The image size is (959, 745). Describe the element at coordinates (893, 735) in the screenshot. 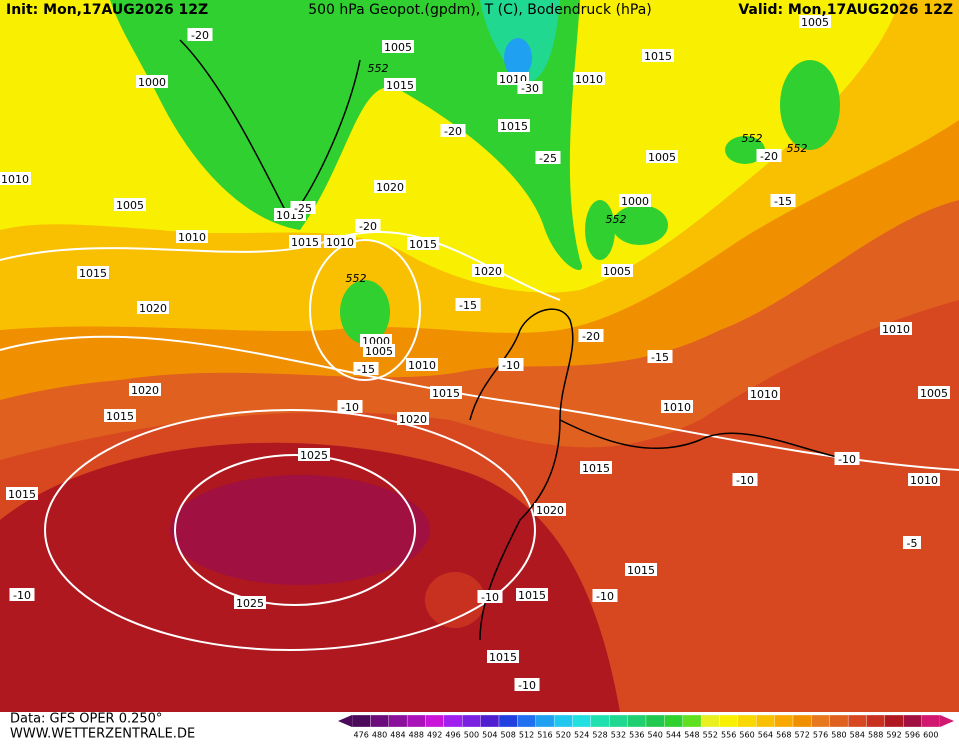

I see `colorbar-label: 592` at that location.